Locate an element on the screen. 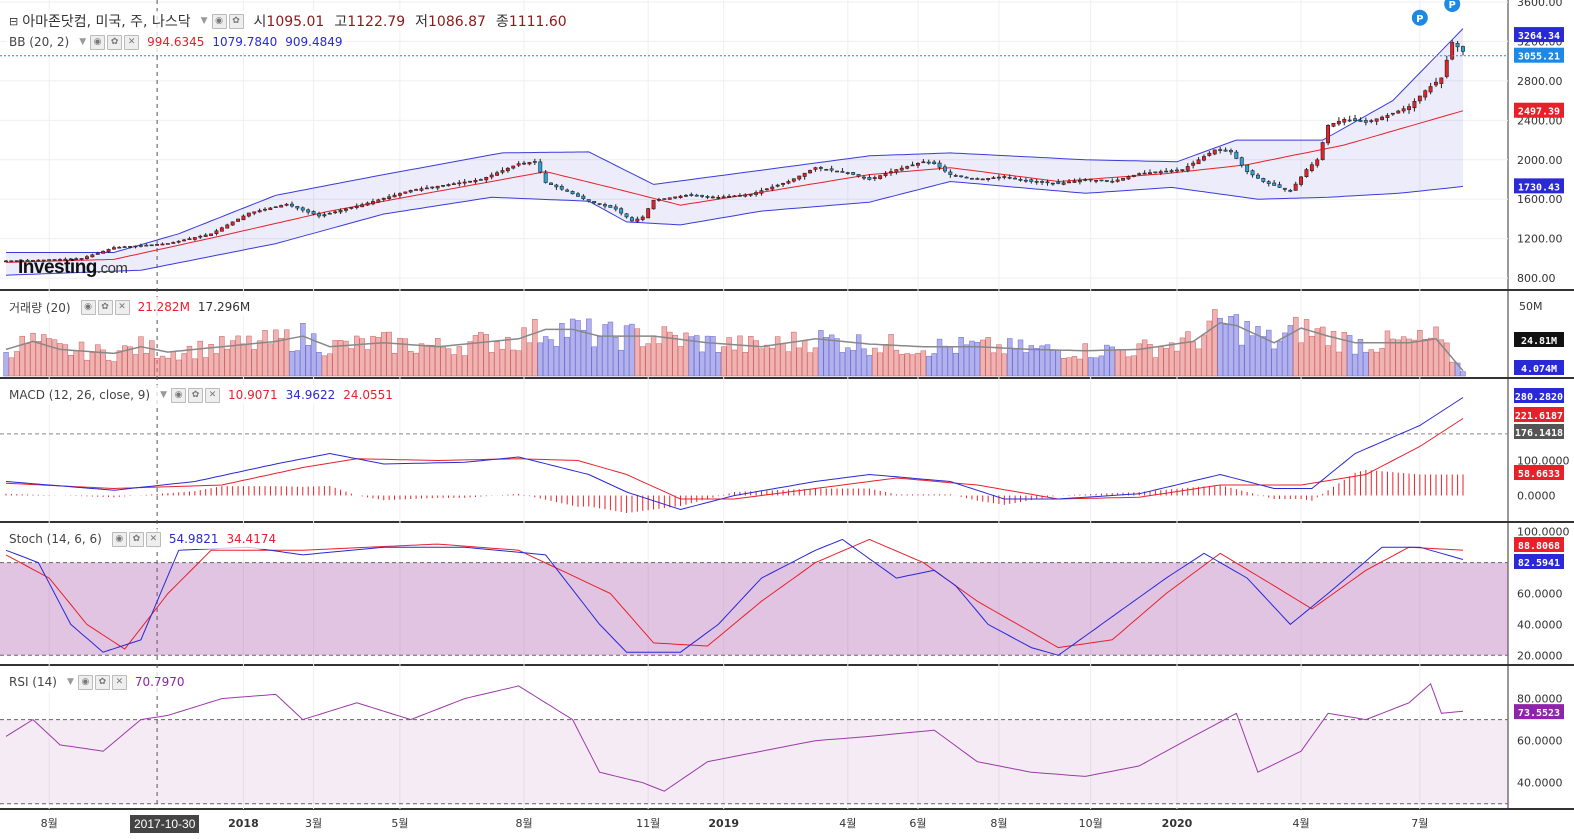 This screenshot has height=839, width=1574. x-tick-label: 3월 is located at coordinates (313, 823).